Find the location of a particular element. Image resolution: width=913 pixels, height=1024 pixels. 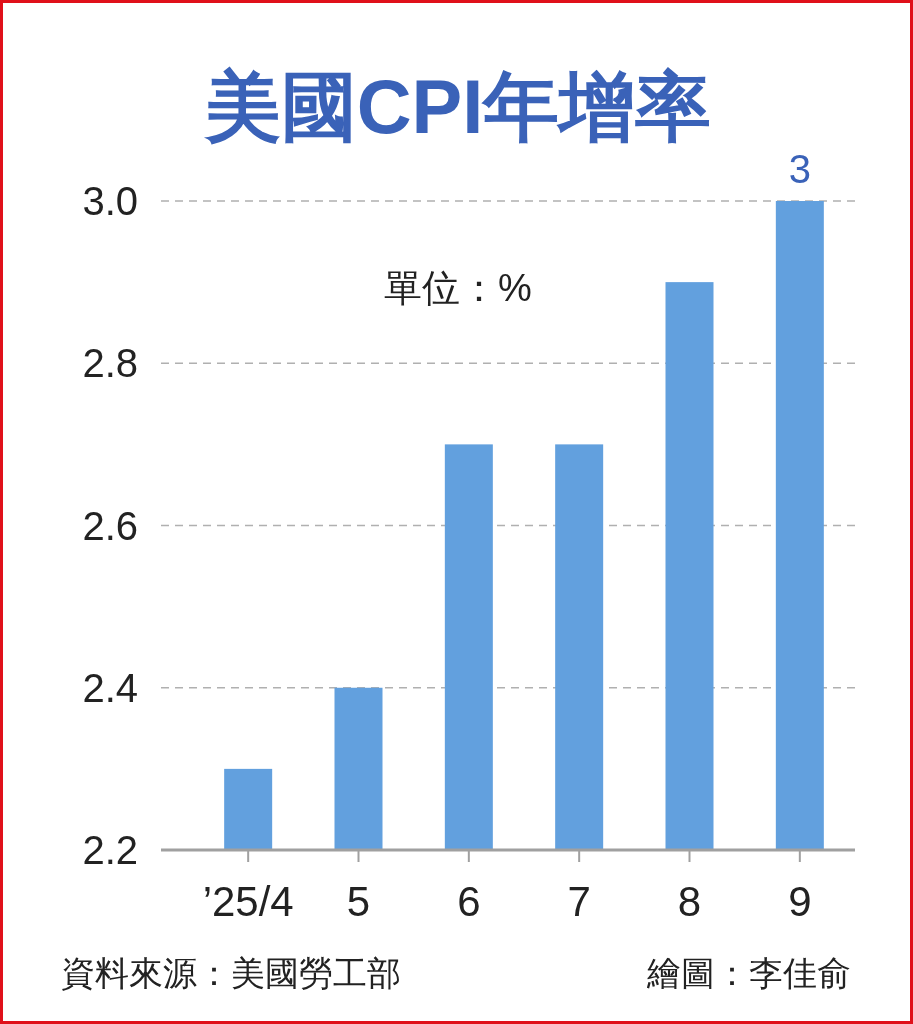

x-tick-label: 6 is located at coordinates (469, 901).